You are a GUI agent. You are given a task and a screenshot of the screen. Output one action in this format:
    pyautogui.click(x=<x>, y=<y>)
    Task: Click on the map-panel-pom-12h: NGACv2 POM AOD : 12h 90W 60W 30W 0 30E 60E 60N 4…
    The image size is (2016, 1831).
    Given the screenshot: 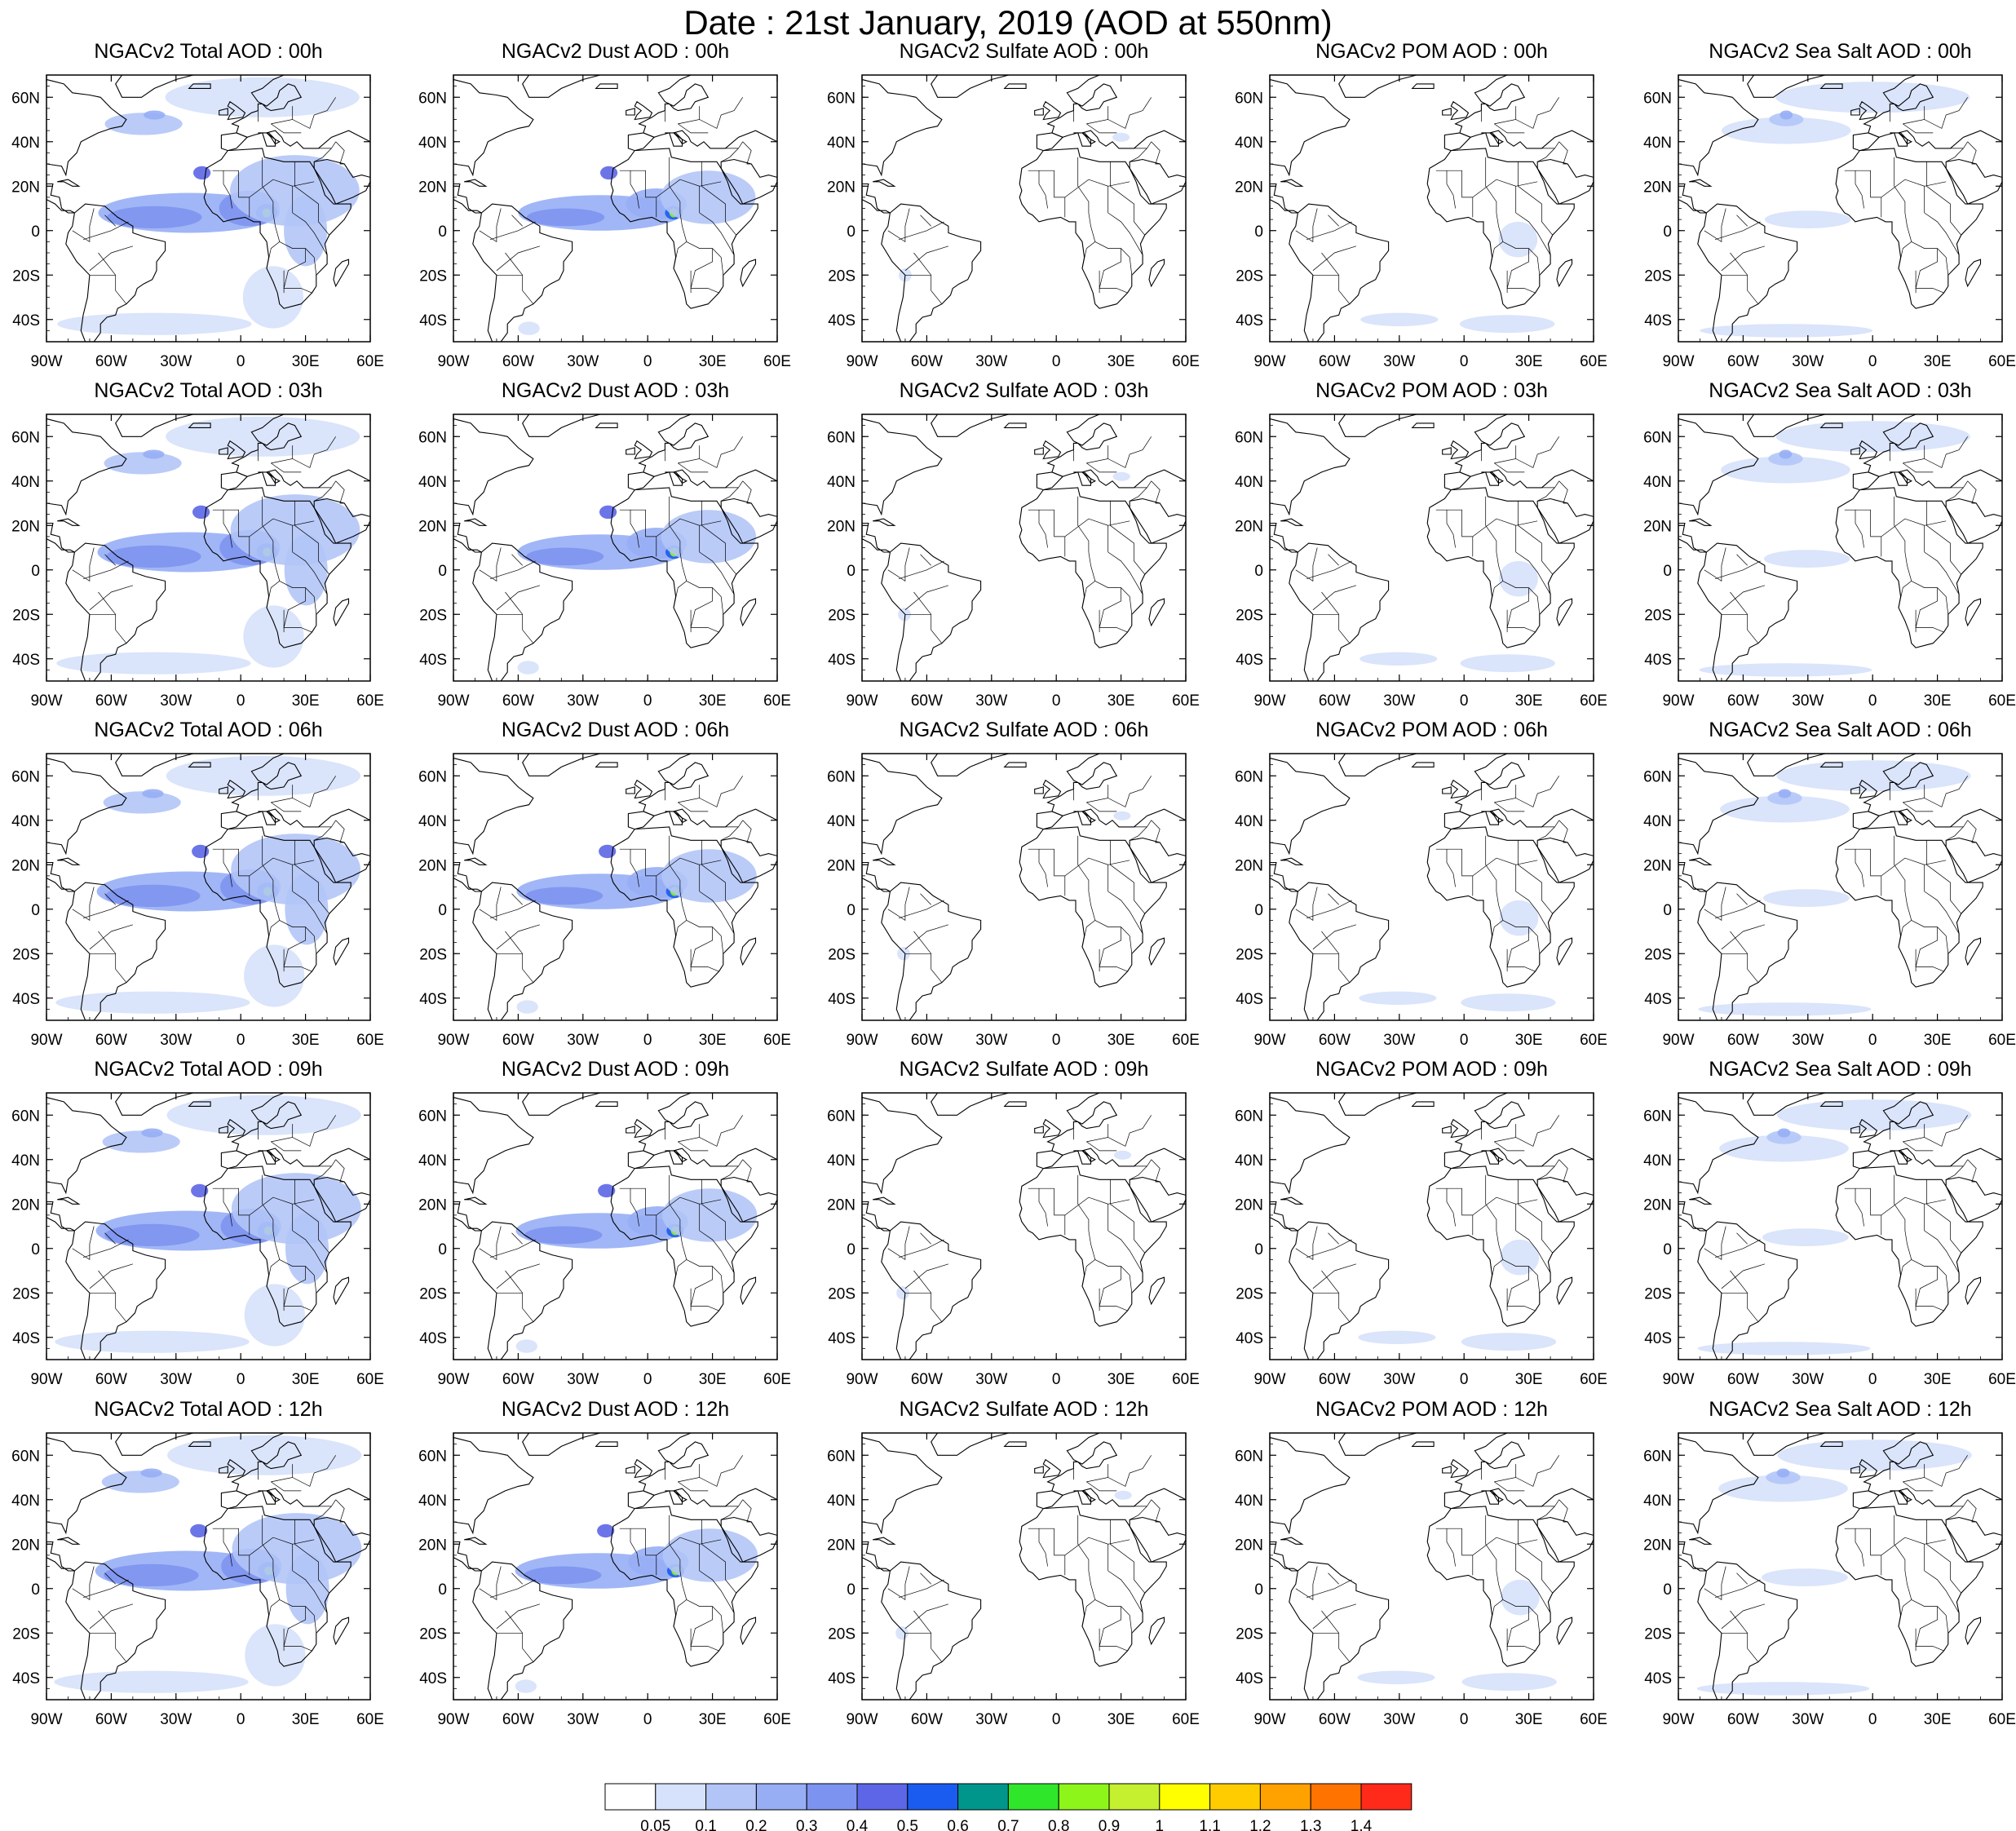 What is the action you would take?
    pyautogui.click(x=1416, y=1566)
    